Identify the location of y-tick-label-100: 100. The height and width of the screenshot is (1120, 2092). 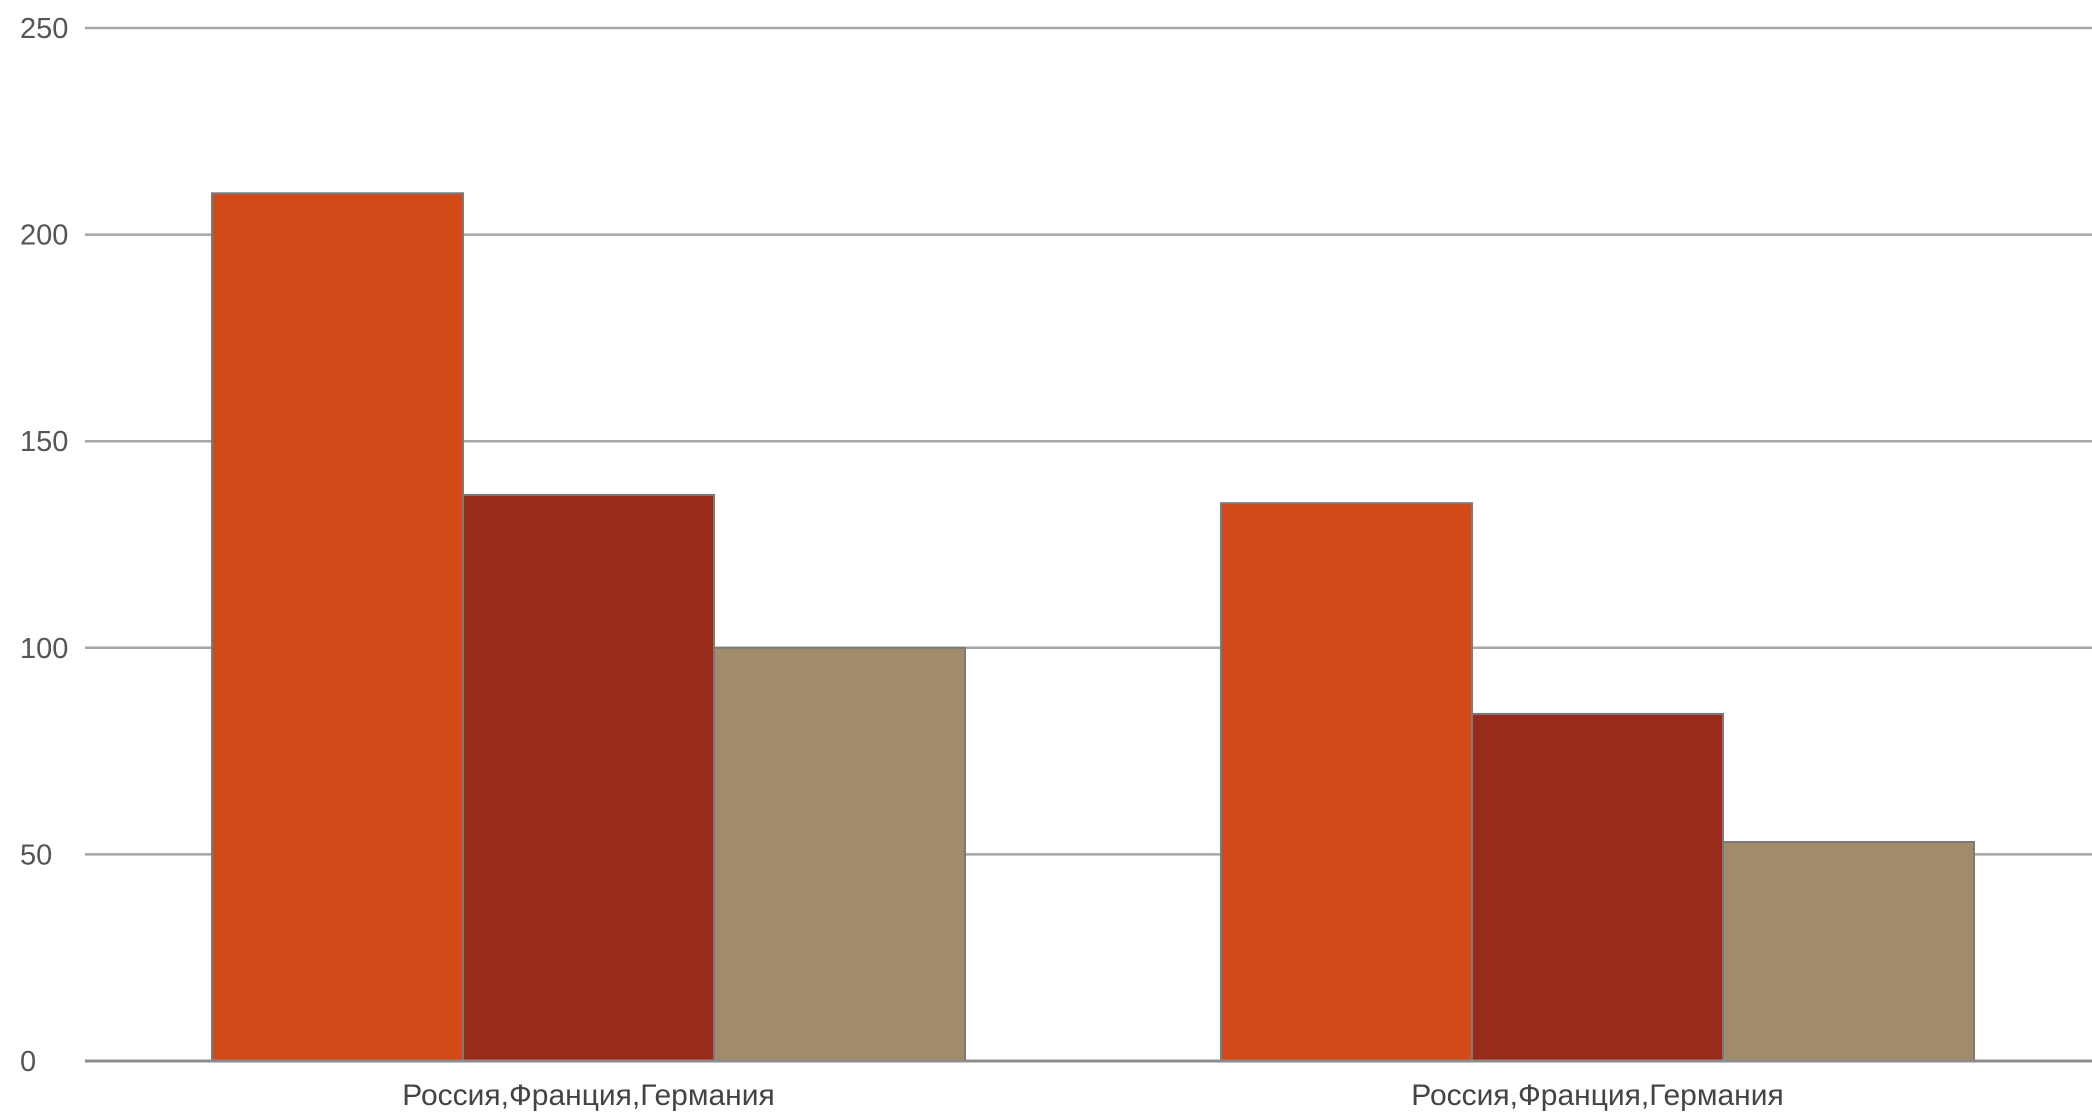
(44, 649).